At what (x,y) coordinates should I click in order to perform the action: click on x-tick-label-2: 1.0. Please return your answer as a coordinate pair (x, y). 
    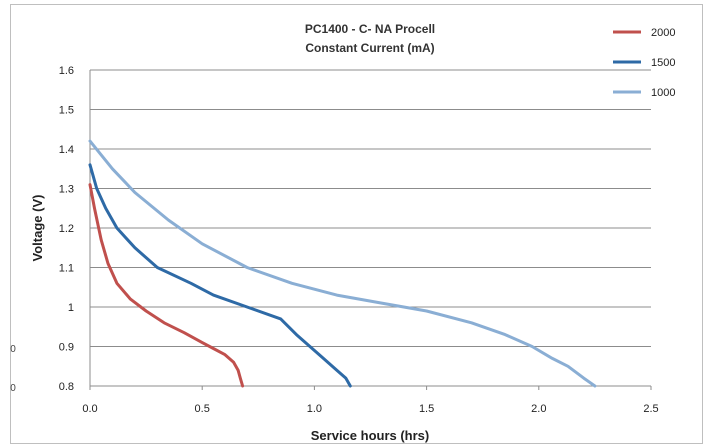
    Looking at the image, I should click on (314, 409).